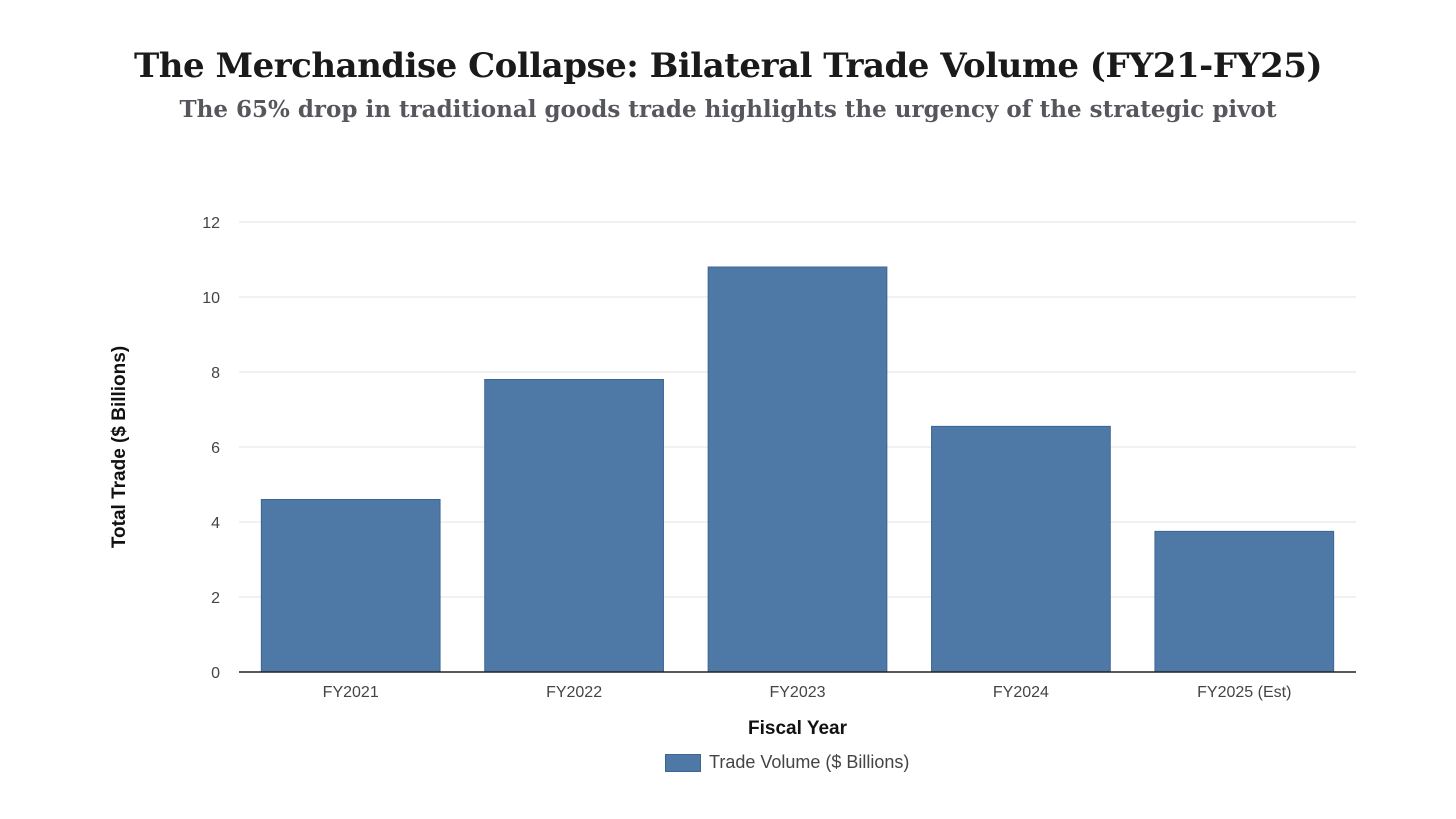 The image size is (1456, 819). I want to click on legend: Trade Volume ($ Billions), so click(787, 762).